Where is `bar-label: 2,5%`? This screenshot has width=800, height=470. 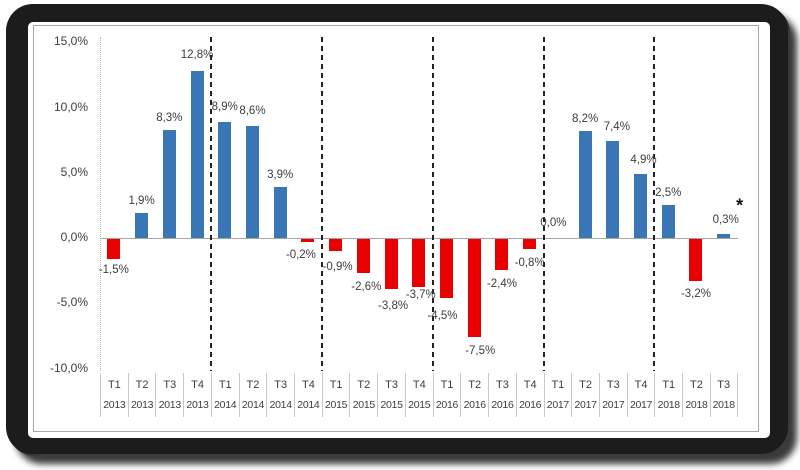
bar-label: 2,5% is located at coordinates (668, 193).